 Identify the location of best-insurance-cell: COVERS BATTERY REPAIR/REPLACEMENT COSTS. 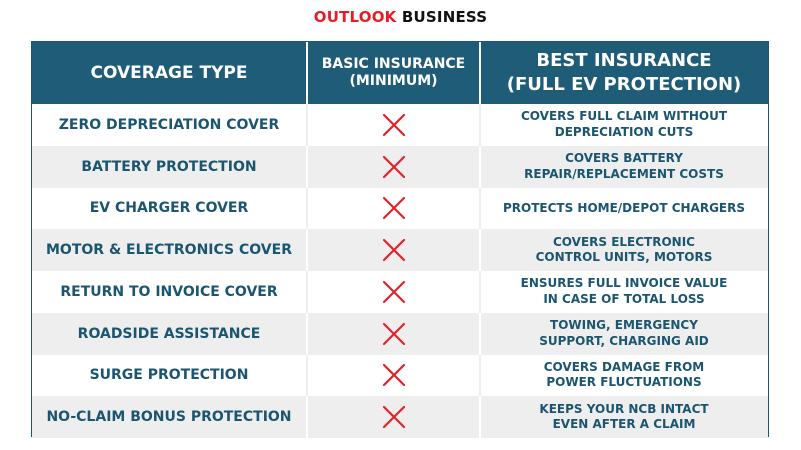
(624, 166).